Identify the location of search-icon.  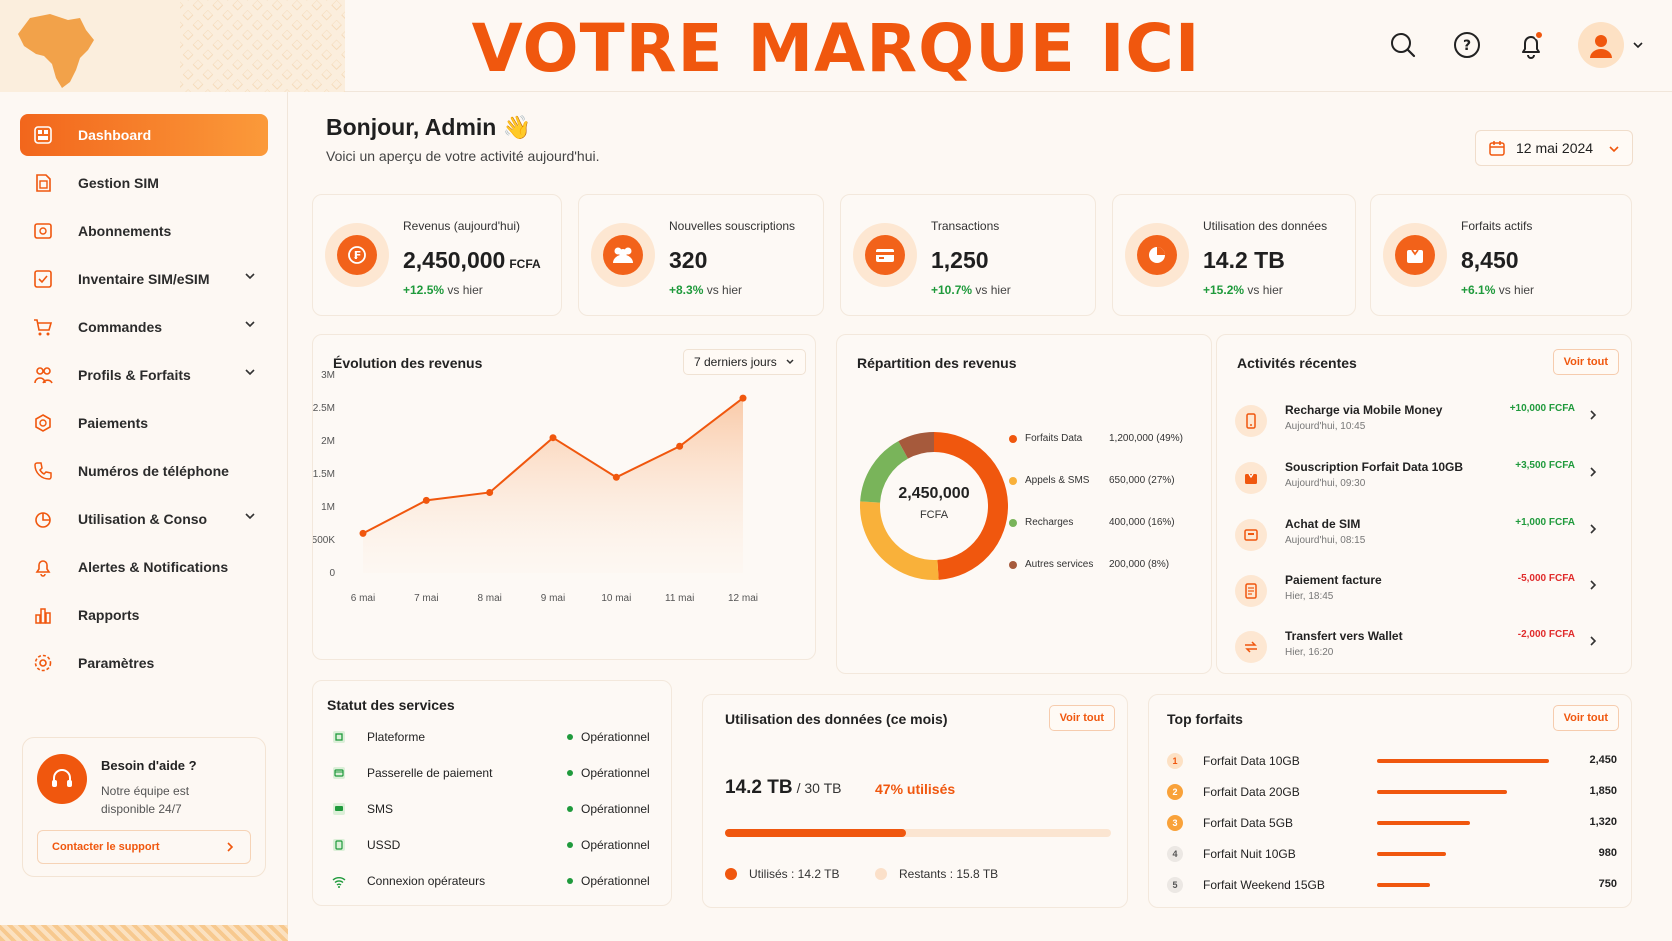
(1403, 45).